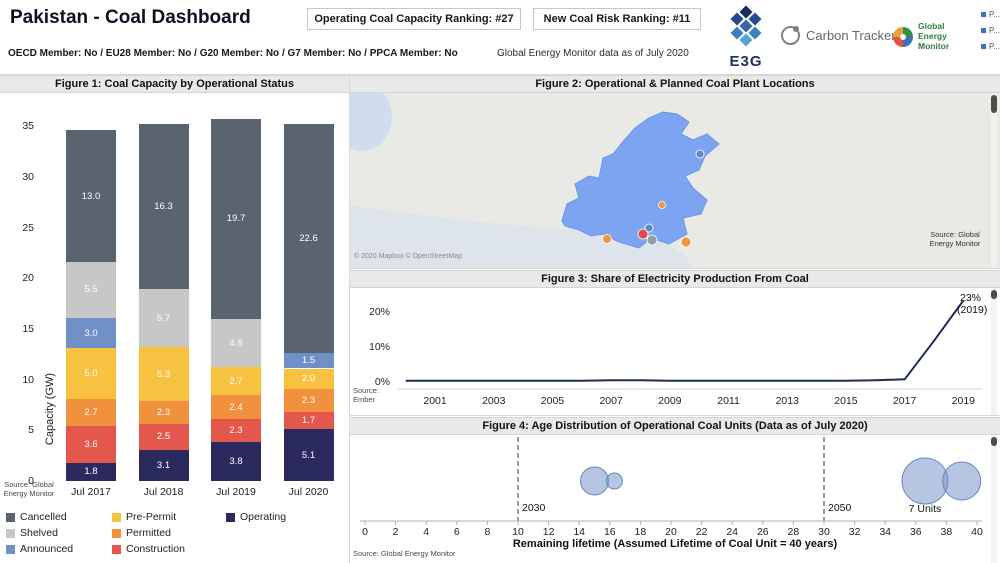 The image size is (1000, 563). I want to click on legend-item-cancelled: Cancelled, so click(58, 517).